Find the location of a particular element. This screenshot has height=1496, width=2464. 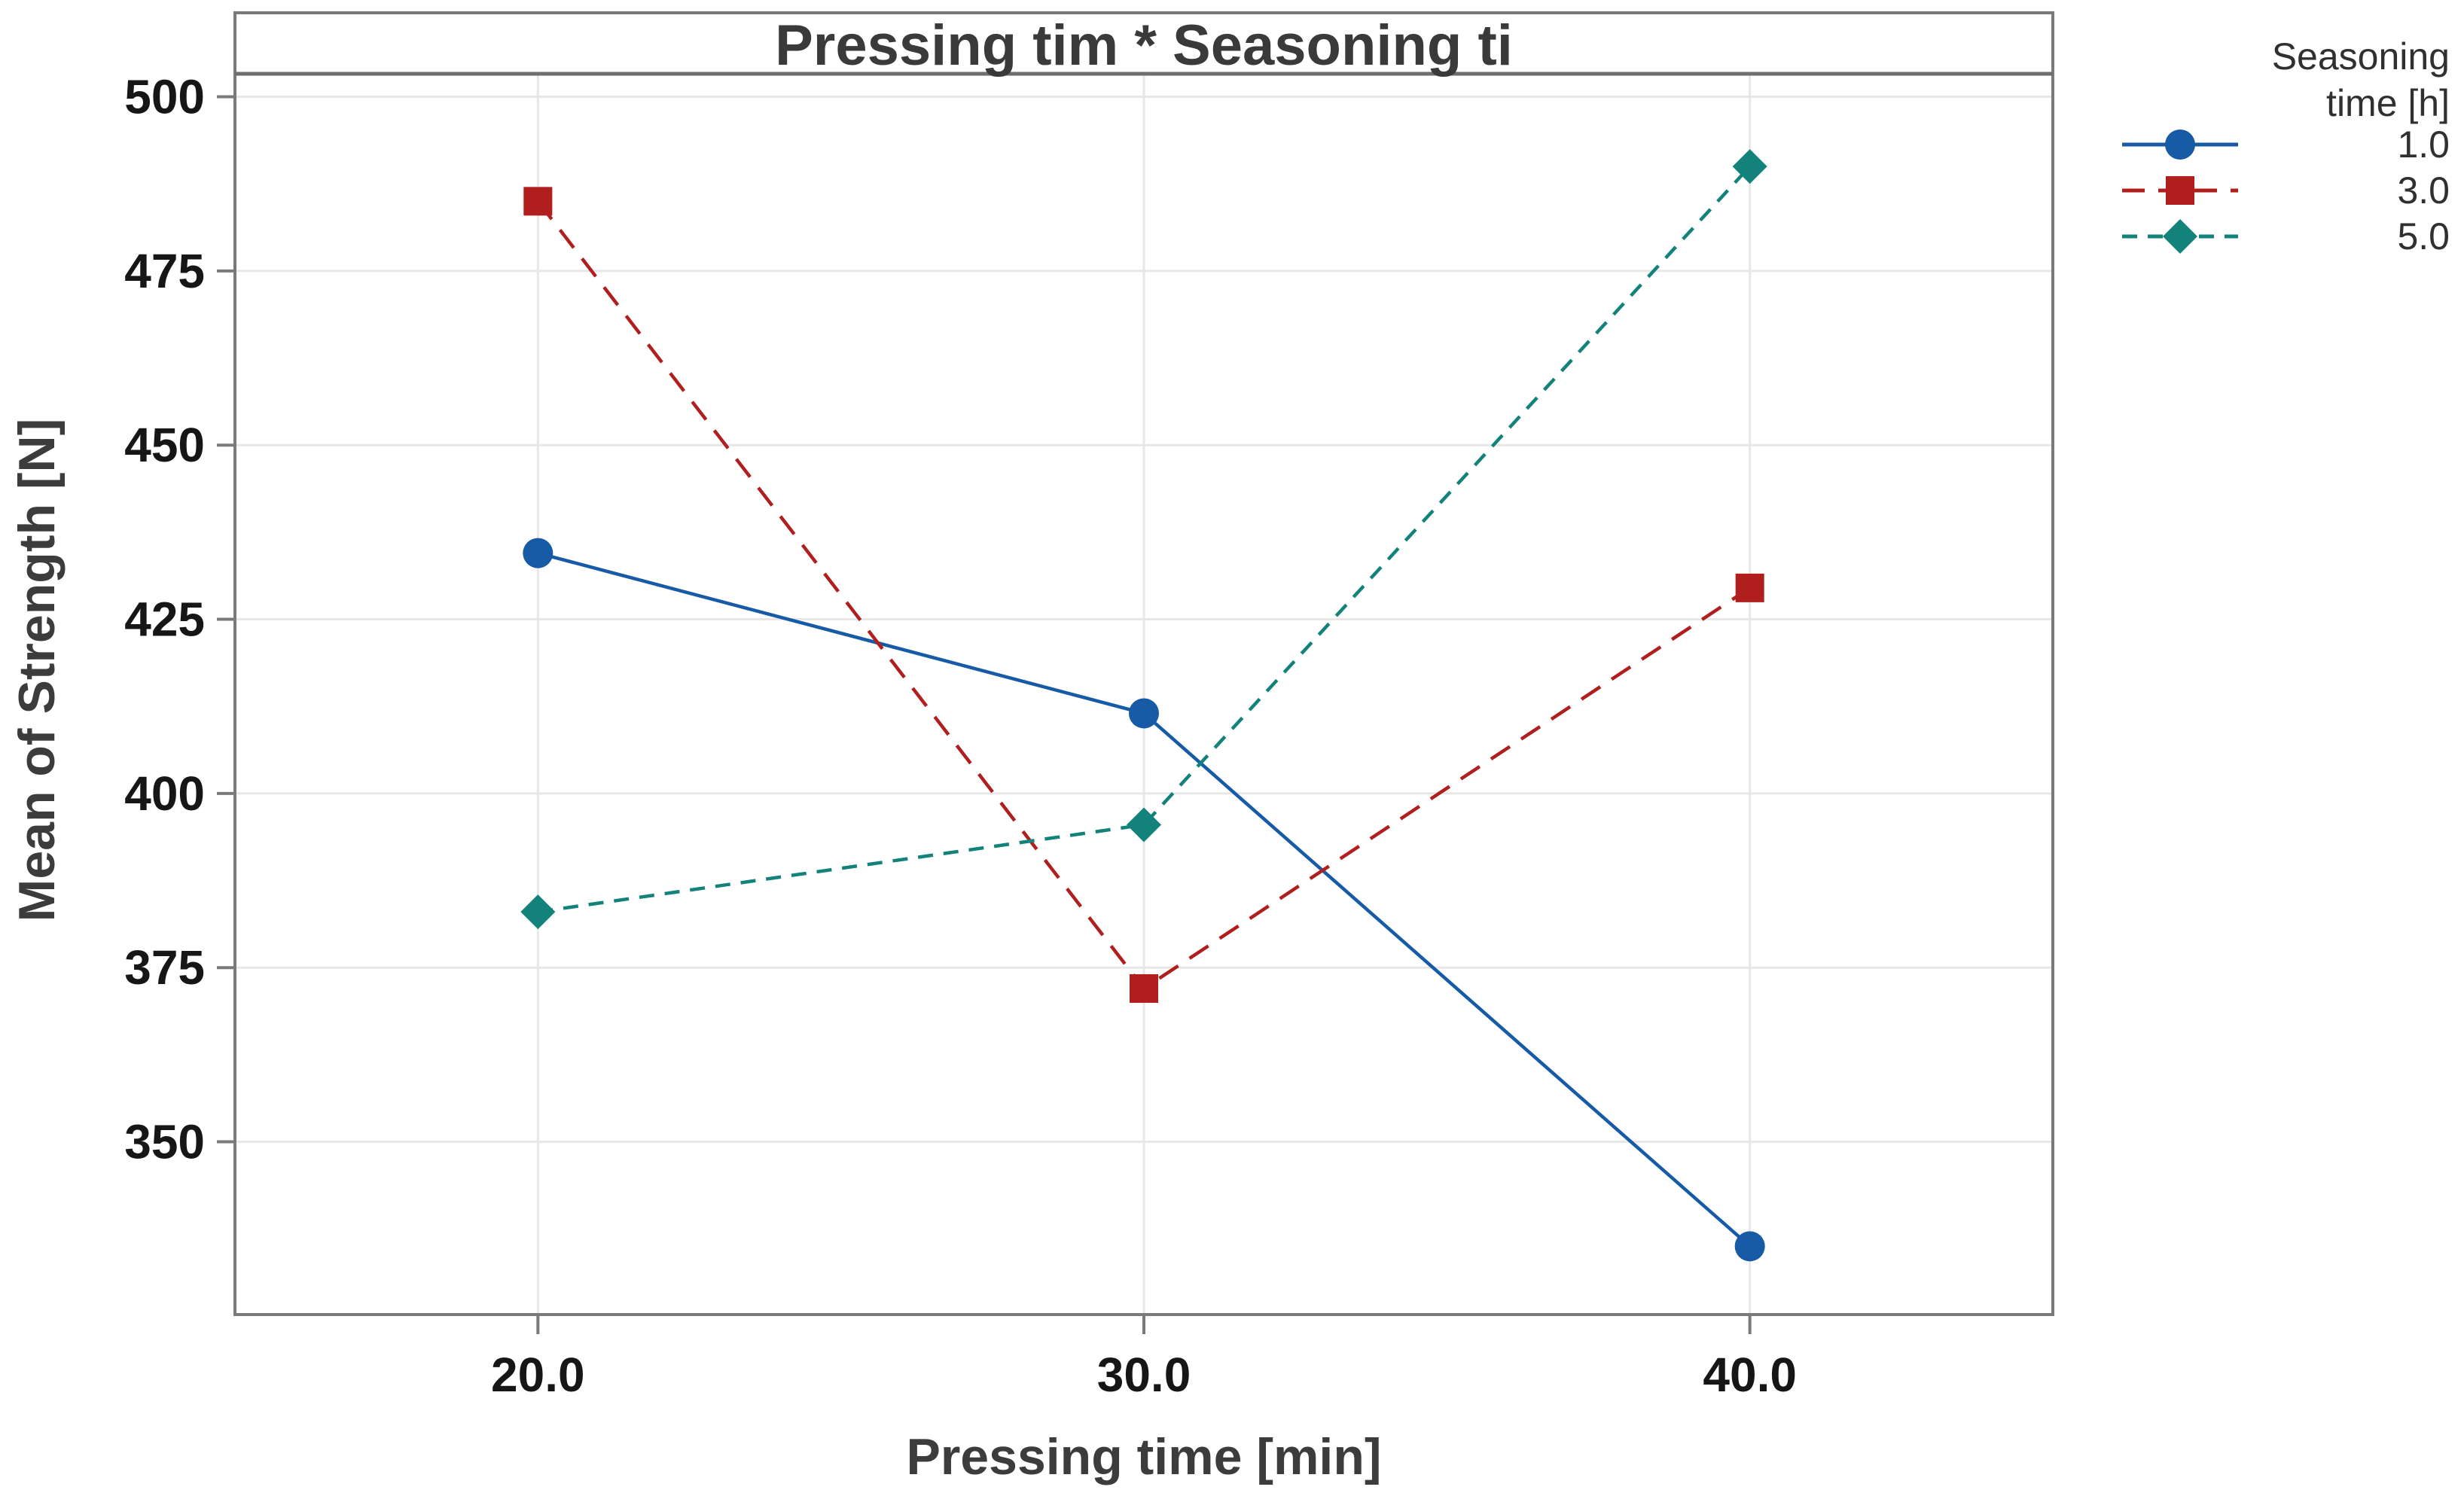

y-tick-label: 425 is located at coordinates (164, 620).